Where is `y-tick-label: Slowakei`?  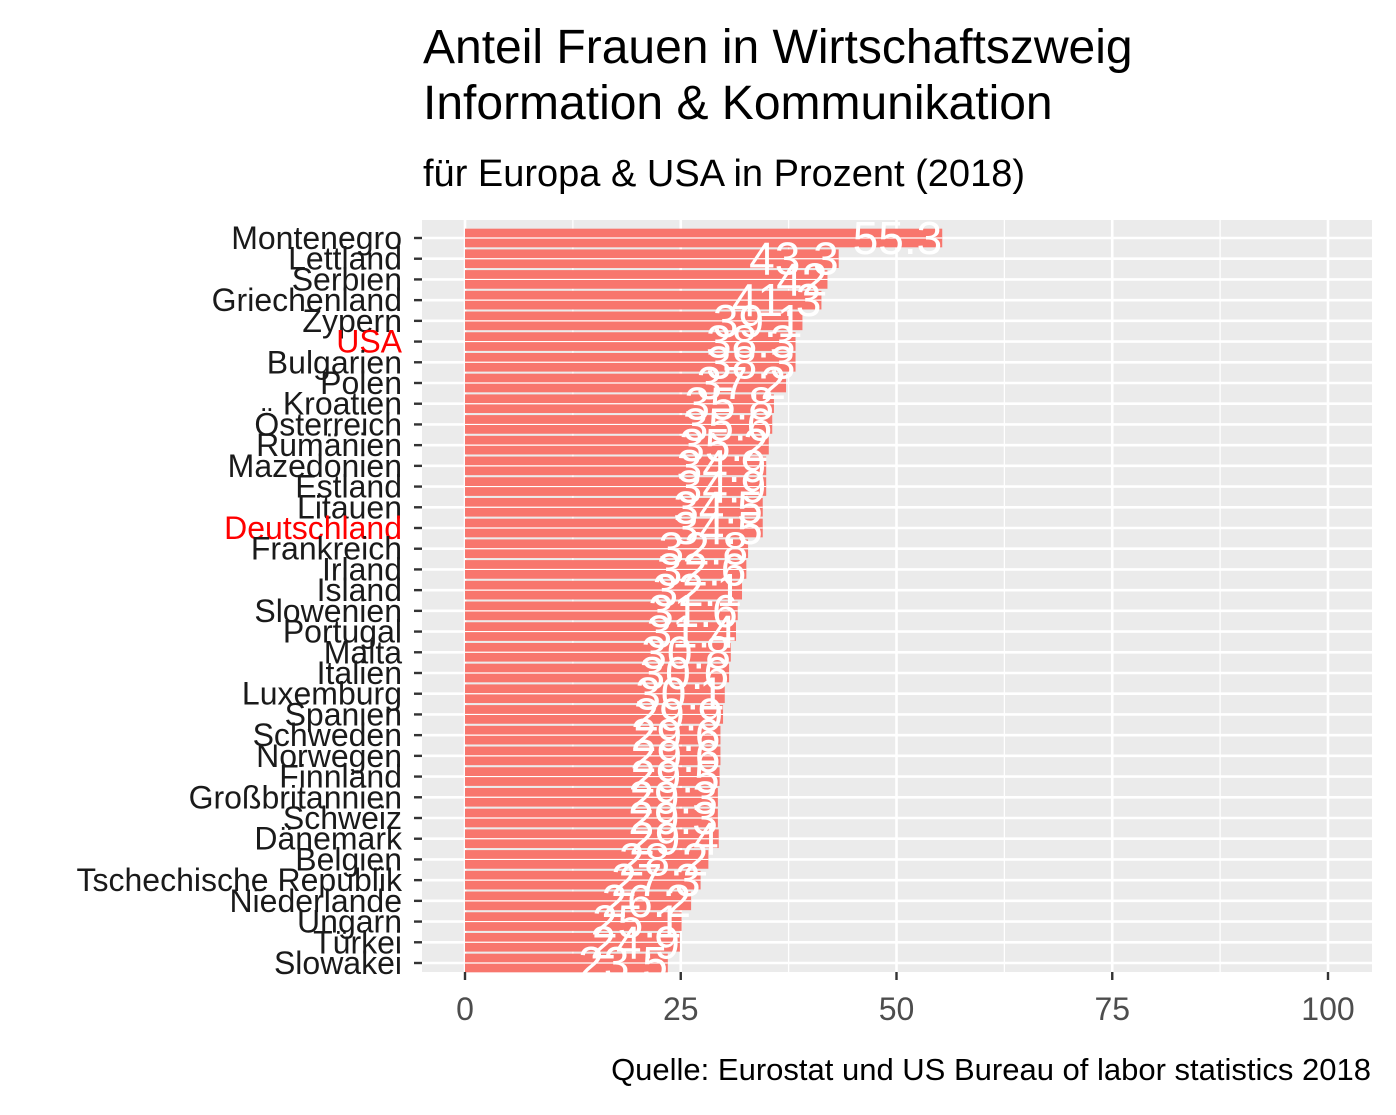
y-tick-label: Slowakei is located at coordinates (338, 963).